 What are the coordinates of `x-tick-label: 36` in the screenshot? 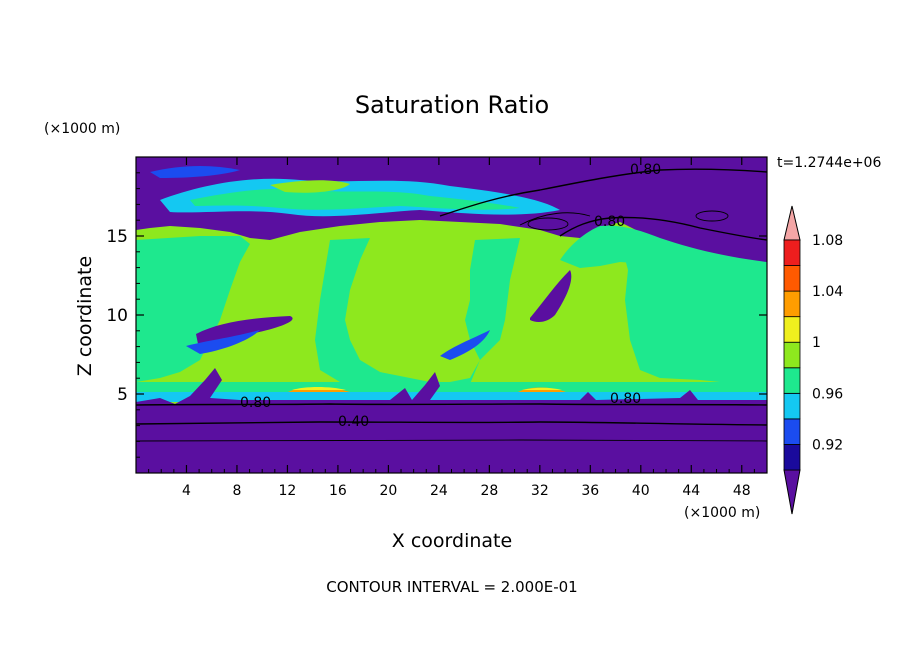 It's located at (590, 491).